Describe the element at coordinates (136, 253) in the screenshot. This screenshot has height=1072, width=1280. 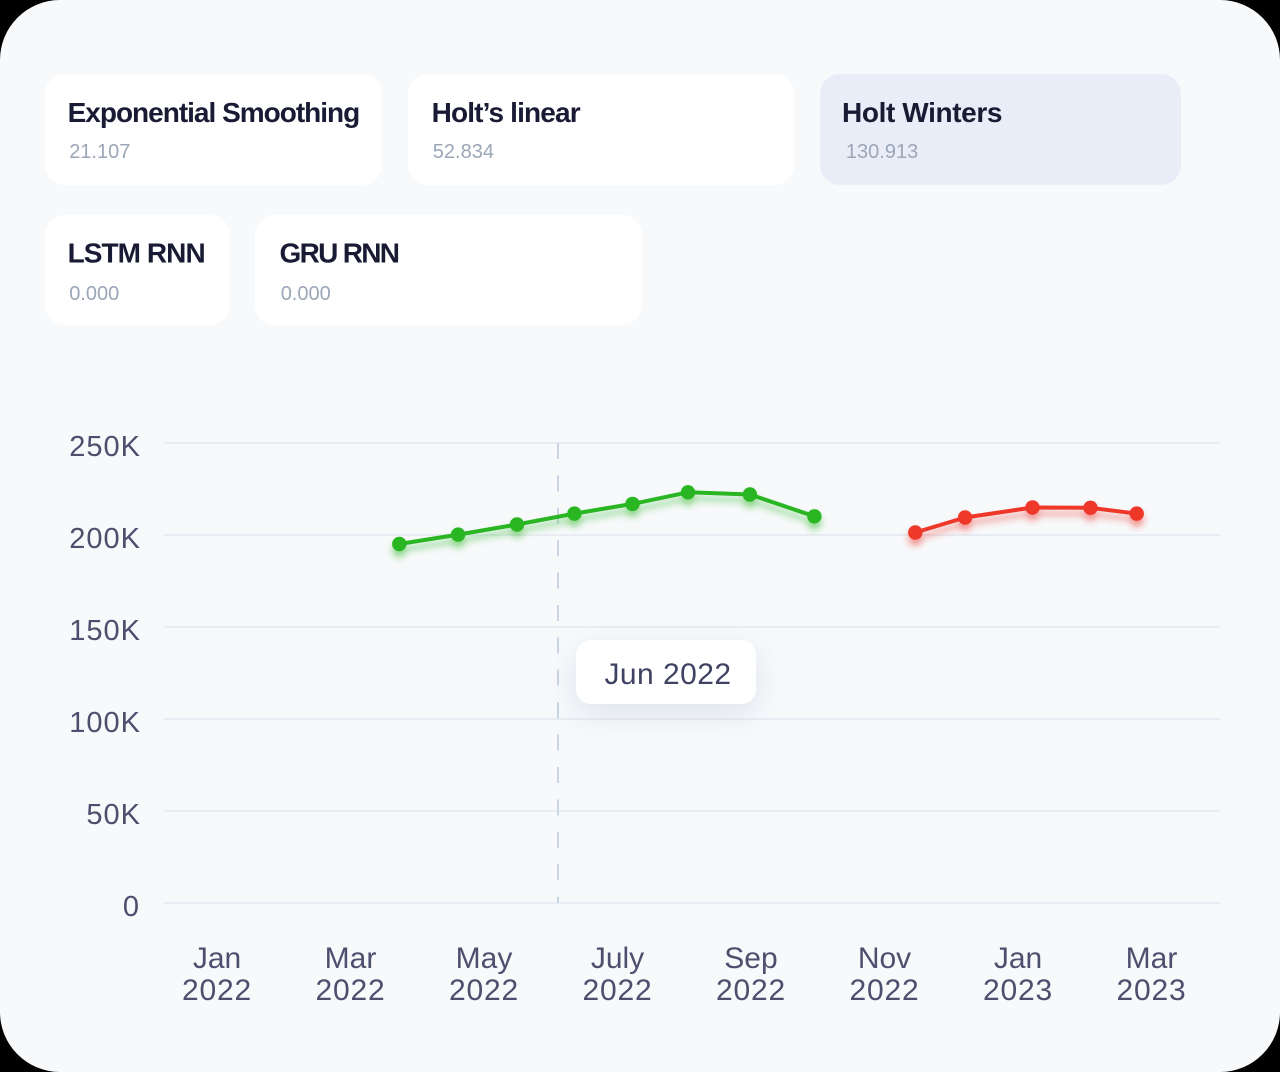
I see `svg-text: LSTM RNN` at that location.